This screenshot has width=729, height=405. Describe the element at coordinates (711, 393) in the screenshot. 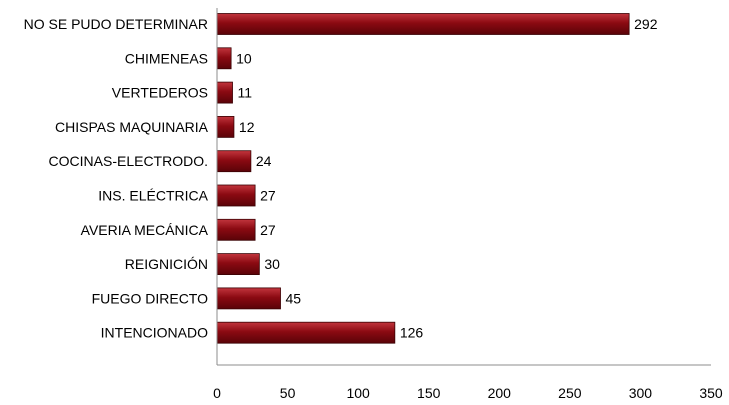

I see `x-tick-label: 350` at that location.